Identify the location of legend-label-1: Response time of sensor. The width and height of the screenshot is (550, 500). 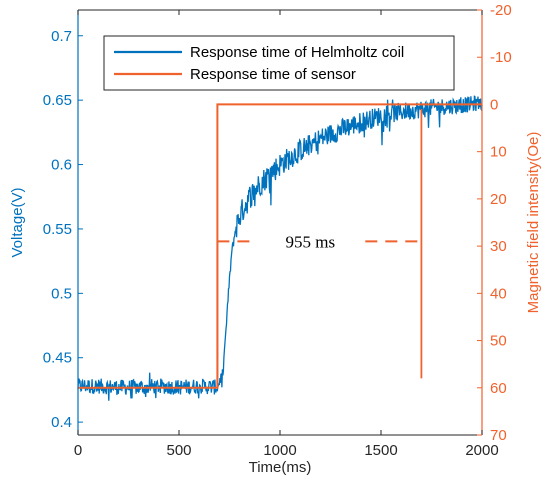
(273, 74).